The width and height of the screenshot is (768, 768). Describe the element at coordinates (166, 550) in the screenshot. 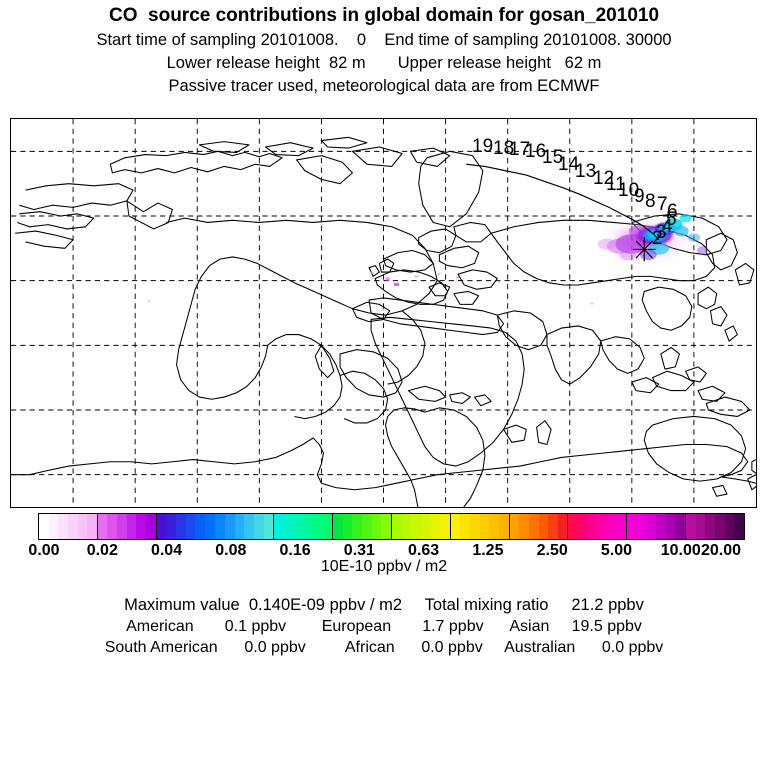

I see `colorbar-tick: 0.04` at that location.